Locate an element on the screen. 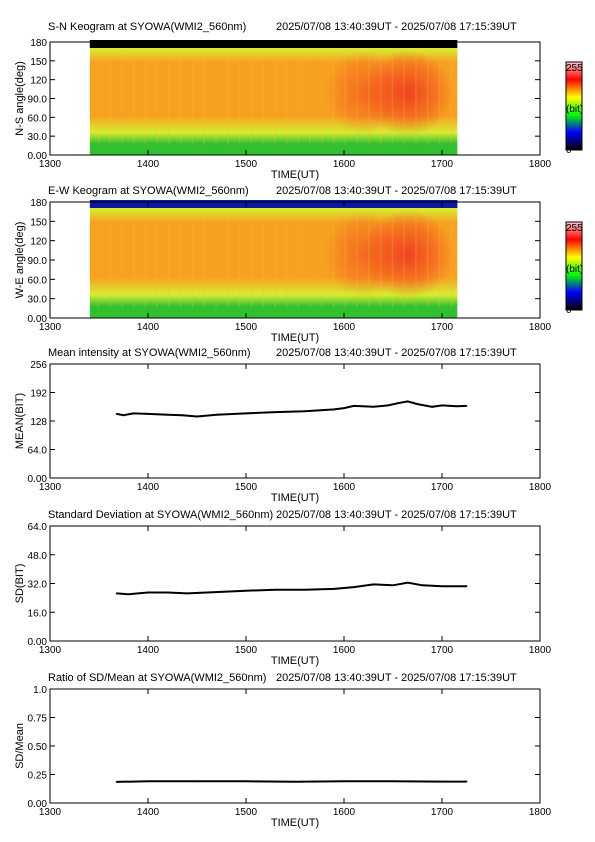 The image size is (595, 842). y-tick-label: 1.0 is located at coordinates (40, 690).